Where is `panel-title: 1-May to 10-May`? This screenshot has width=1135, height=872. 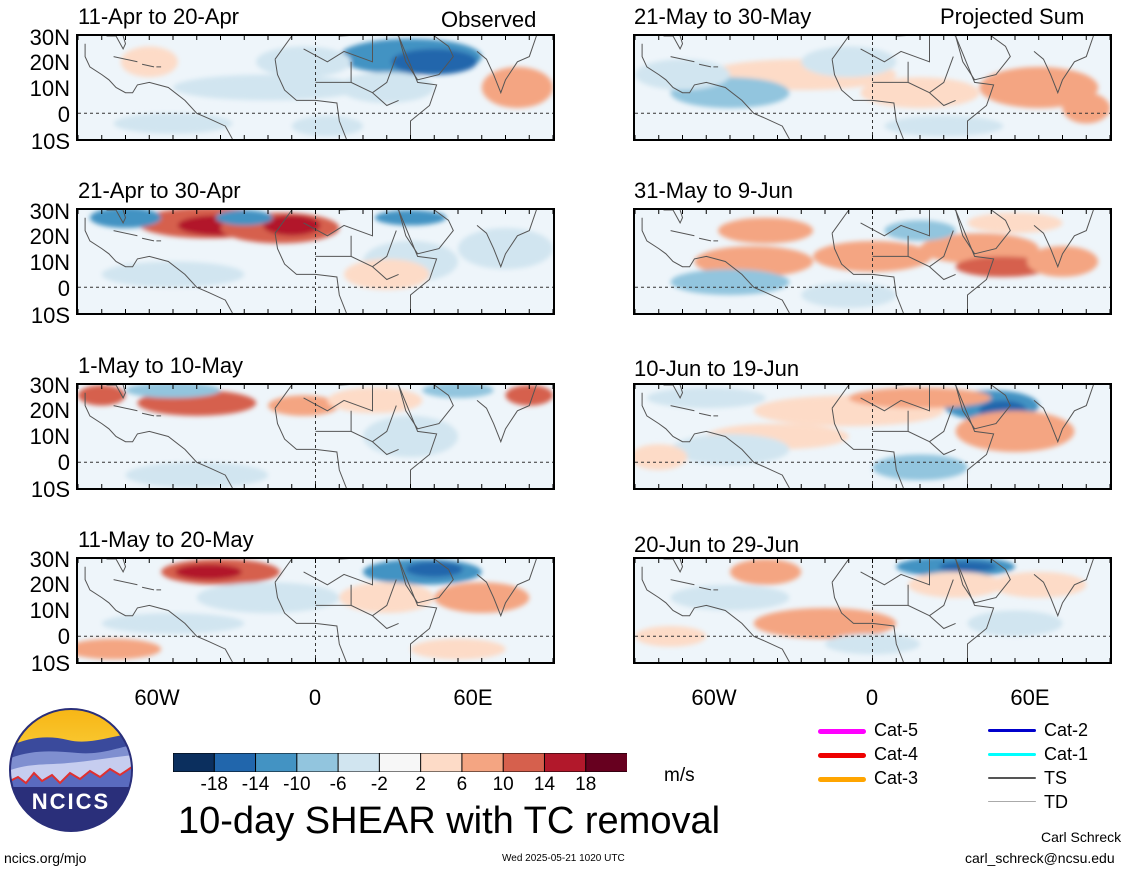 panel-title: 1-May to 10-May is located at coordinates (161, 365).